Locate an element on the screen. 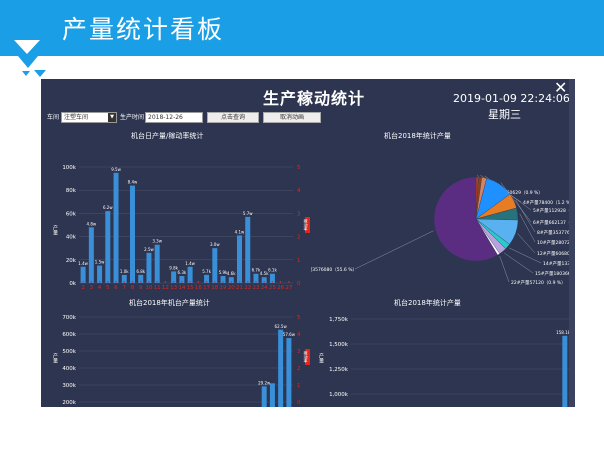 Image resolution: width=604 pixels, height=459 pixels. chevron-down-icon: ▼ is located at coordinates (112, 117).